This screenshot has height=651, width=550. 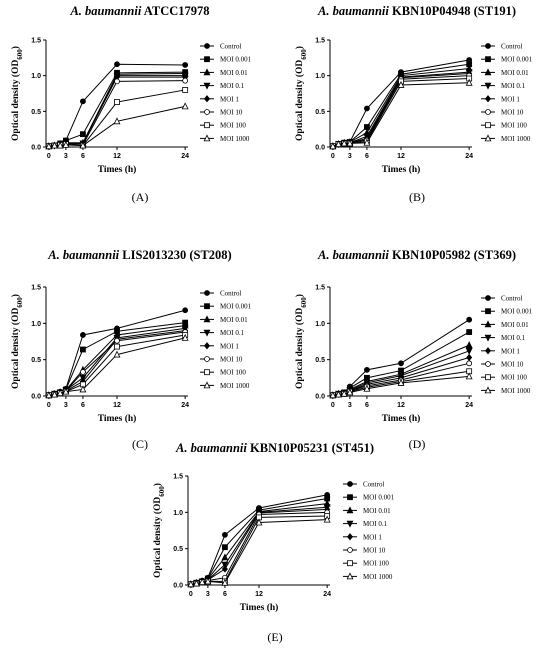 What do you see at coordinates (207, 293) in the screenshot?
I see `legend-marker-circle-filled` at bounding box center [207, 293].